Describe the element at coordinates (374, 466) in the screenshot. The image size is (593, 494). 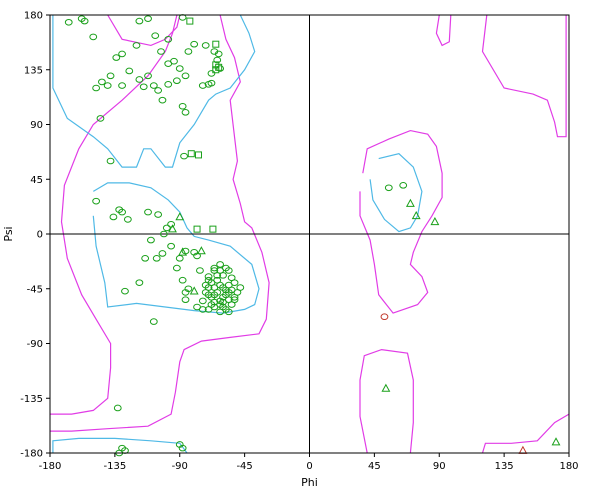
I see `x-tick-label-5: 45` at that location.